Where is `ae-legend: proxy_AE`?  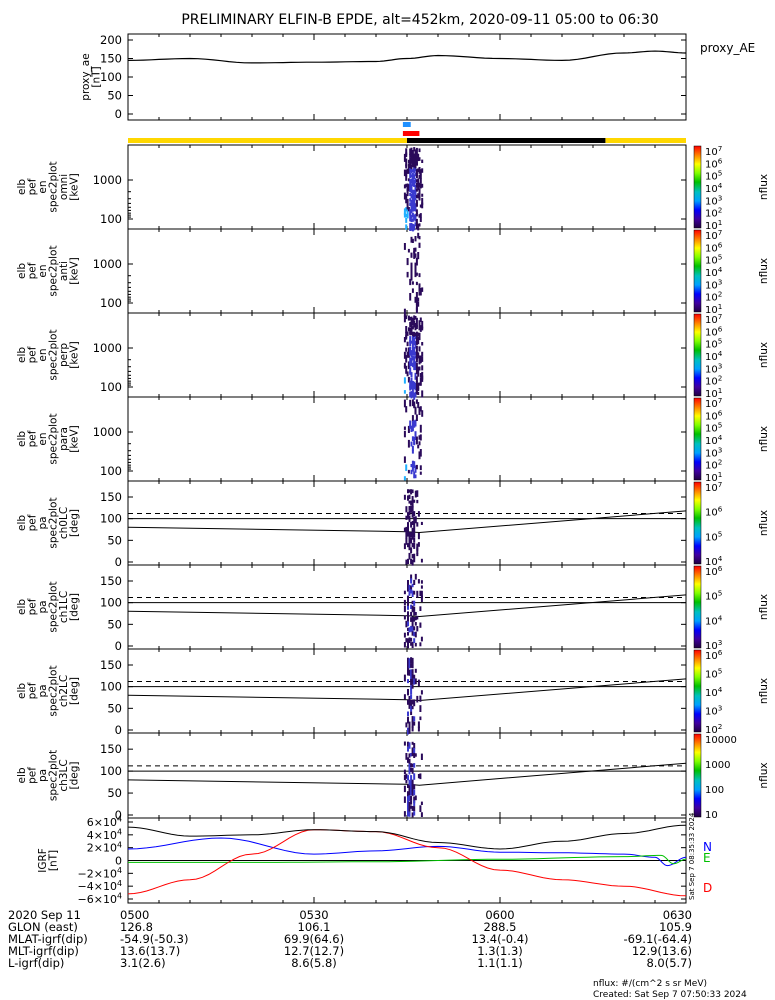 ae-legend: proxy_AE is located at coordinates (727, 48).